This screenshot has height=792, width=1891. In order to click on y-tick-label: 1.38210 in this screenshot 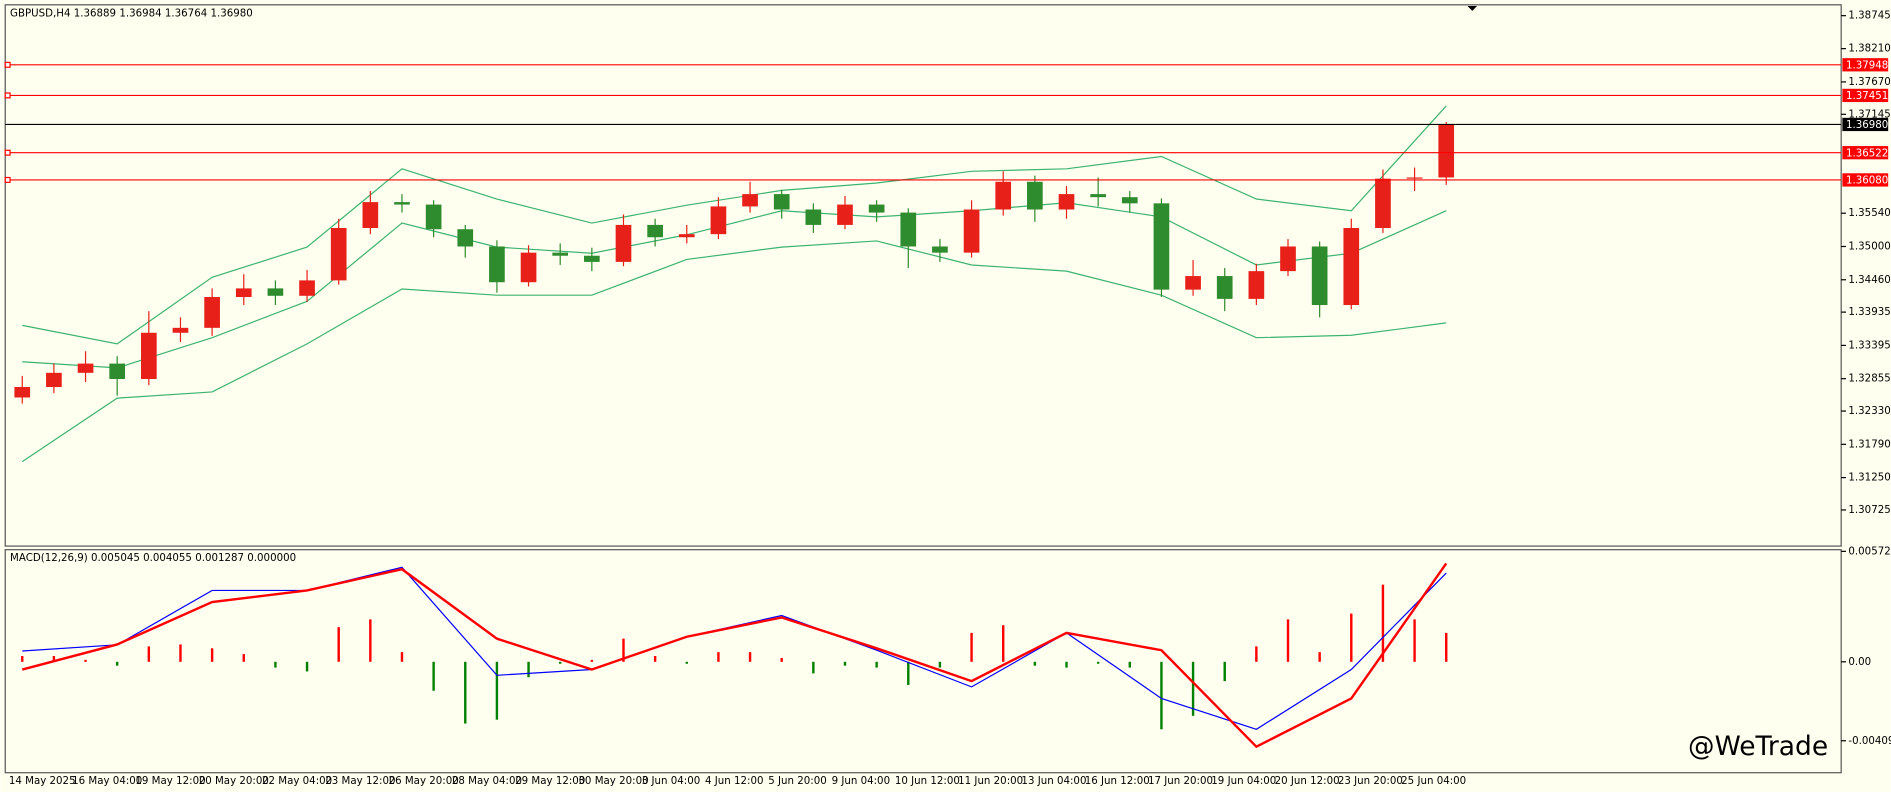, I will do `click(1869, 49)`.